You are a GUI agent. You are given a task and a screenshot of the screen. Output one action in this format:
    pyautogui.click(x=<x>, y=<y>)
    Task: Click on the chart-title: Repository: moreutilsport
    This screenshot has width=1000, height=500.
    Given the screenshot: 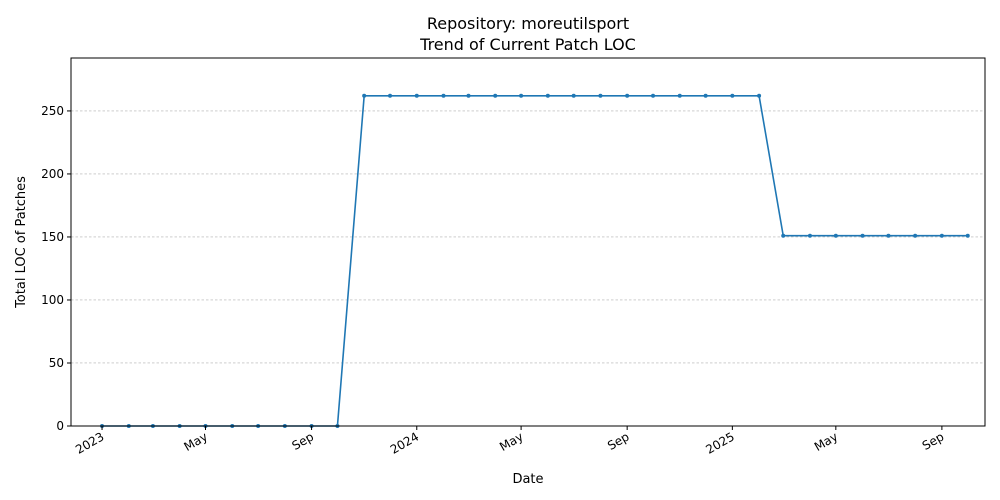 What is the action you would take?
    pyautogui.click(x=528, y=23)
    